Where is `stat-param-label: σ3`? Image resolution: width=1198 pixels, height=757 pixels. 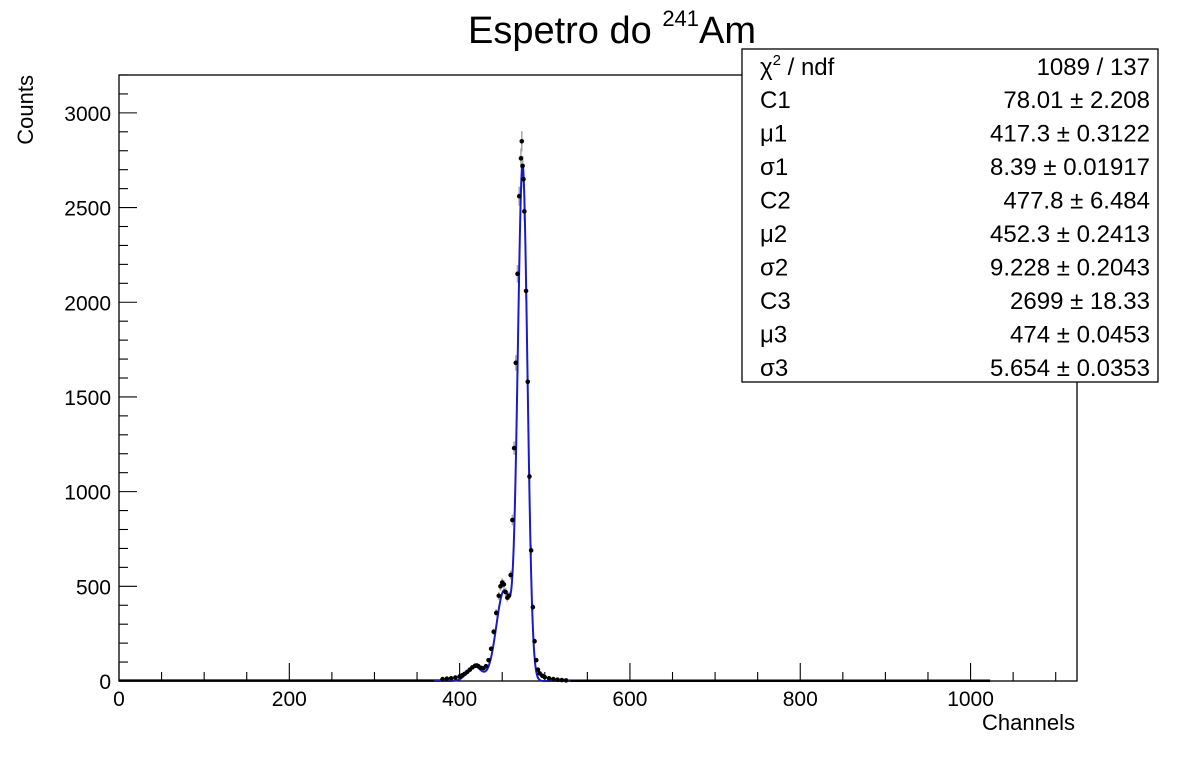
stat-param-label: σ3 is located at coordinates (774, 368).